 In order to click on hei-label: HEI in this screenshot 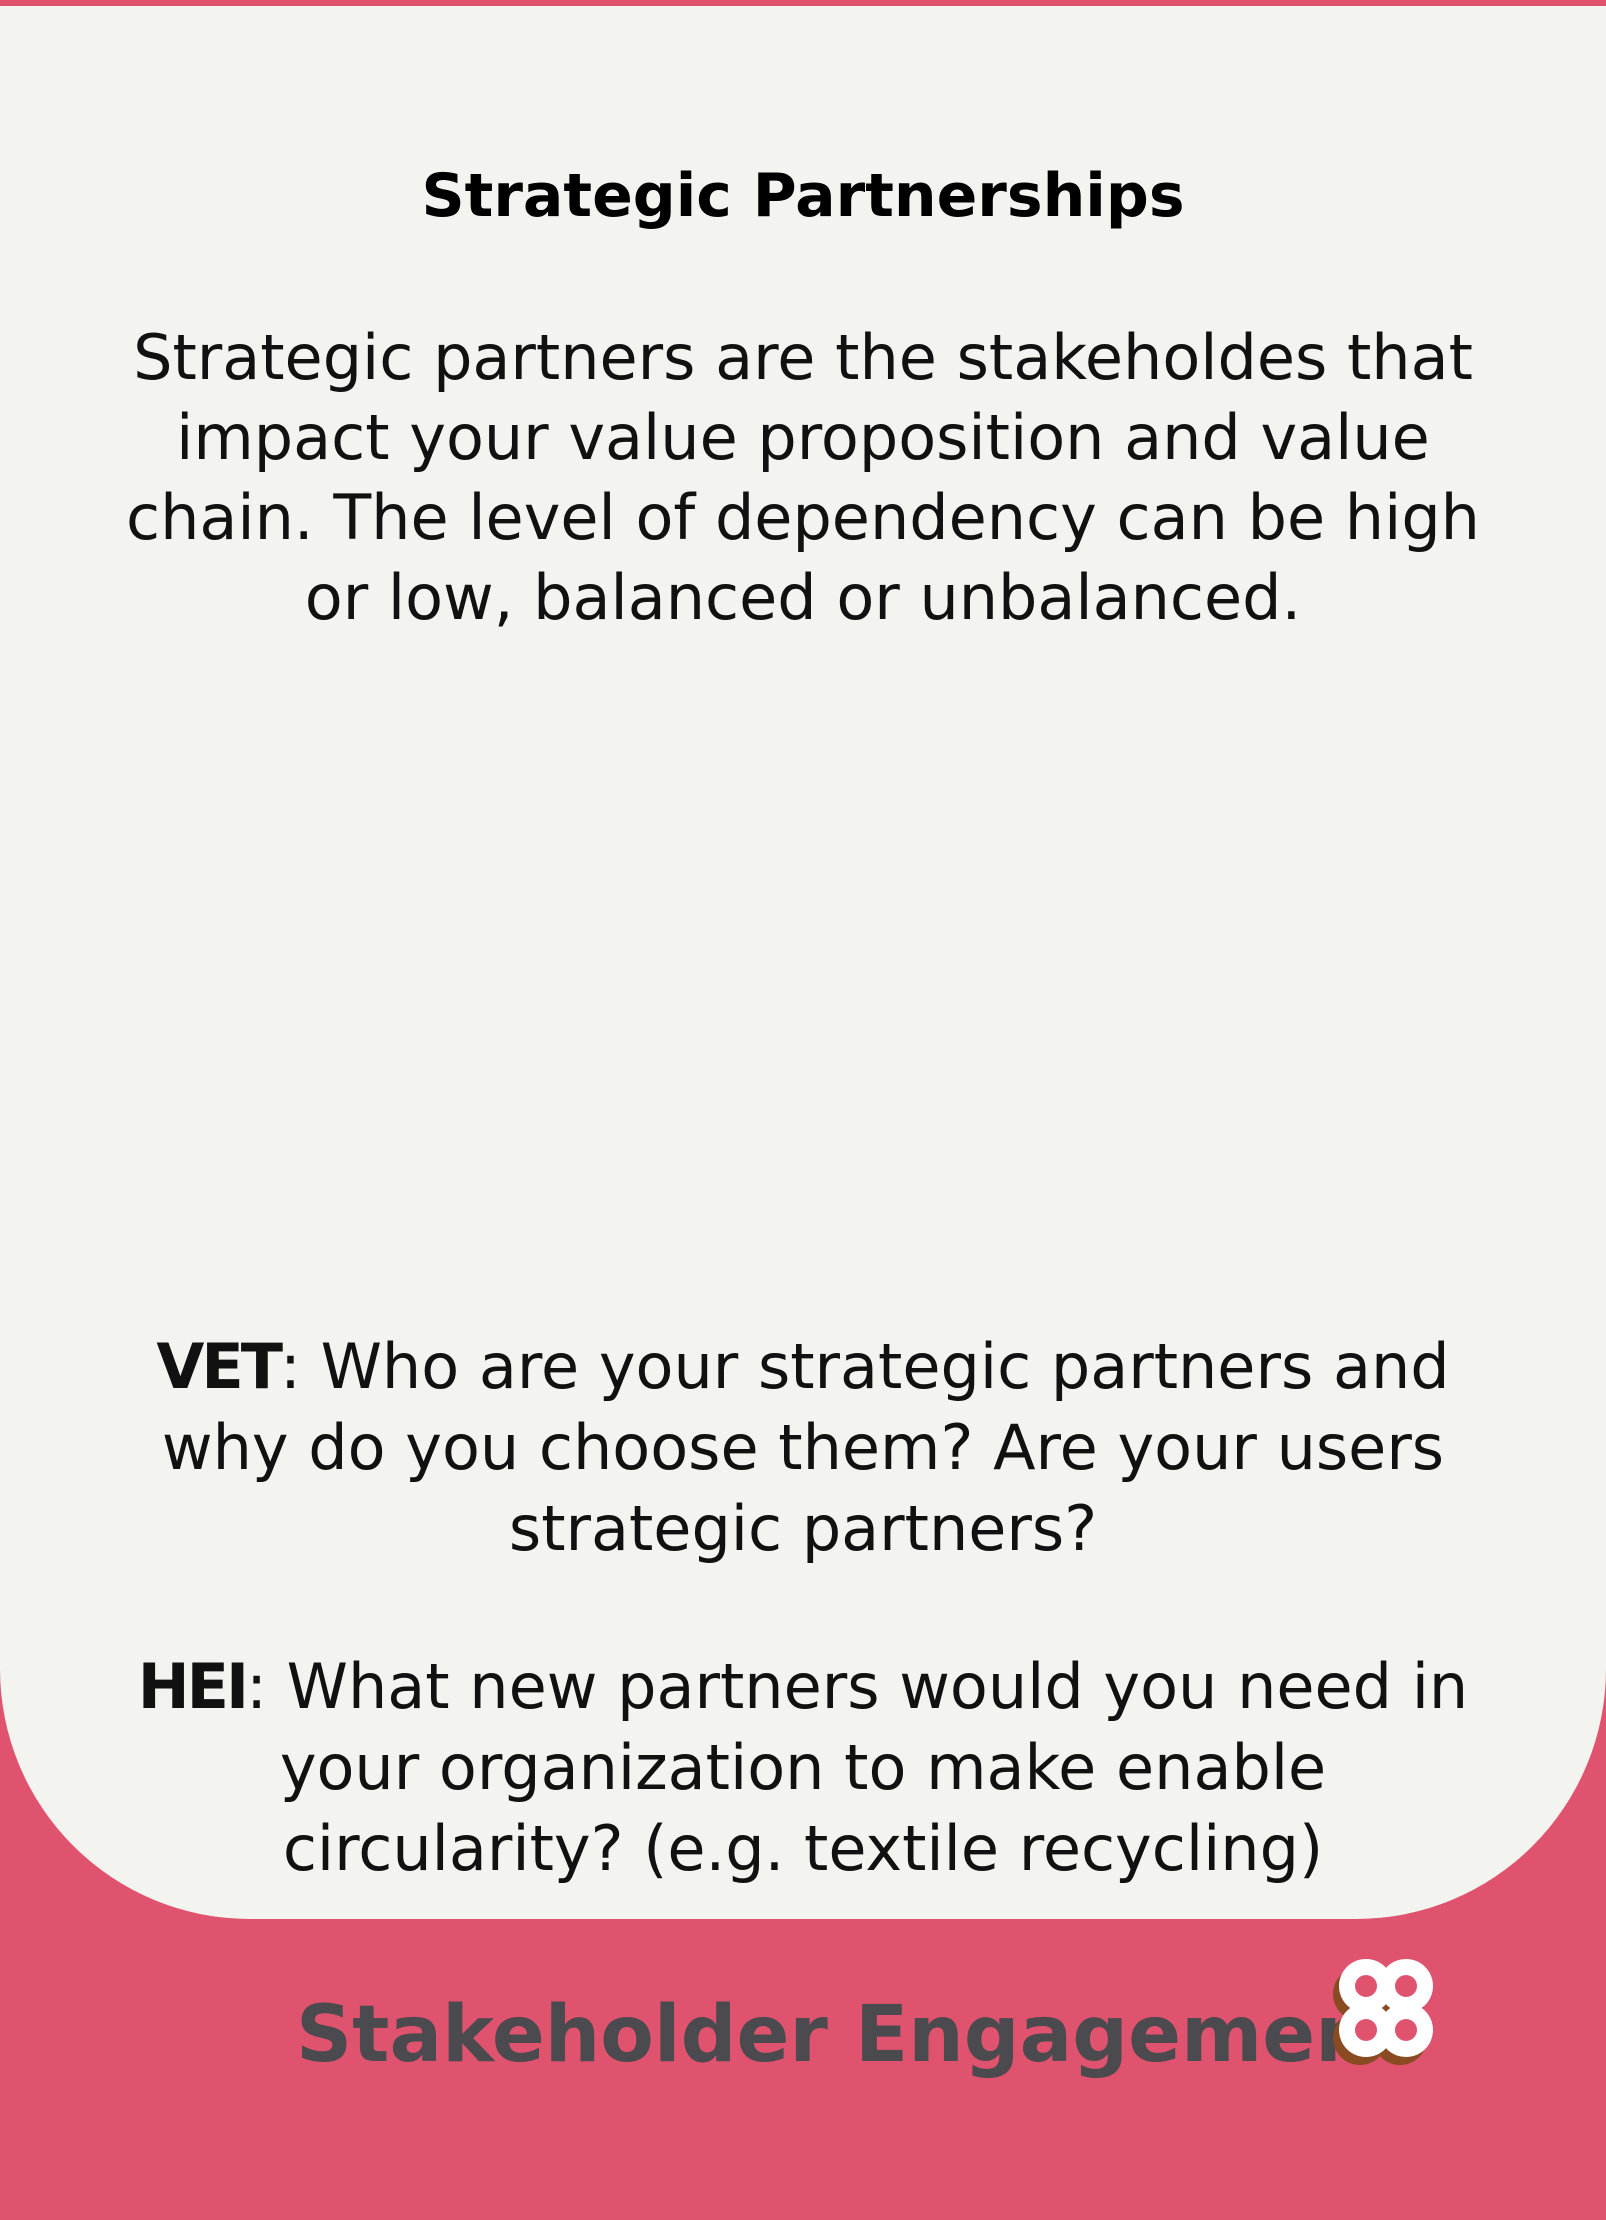, I will do `click(193, 1686)`.